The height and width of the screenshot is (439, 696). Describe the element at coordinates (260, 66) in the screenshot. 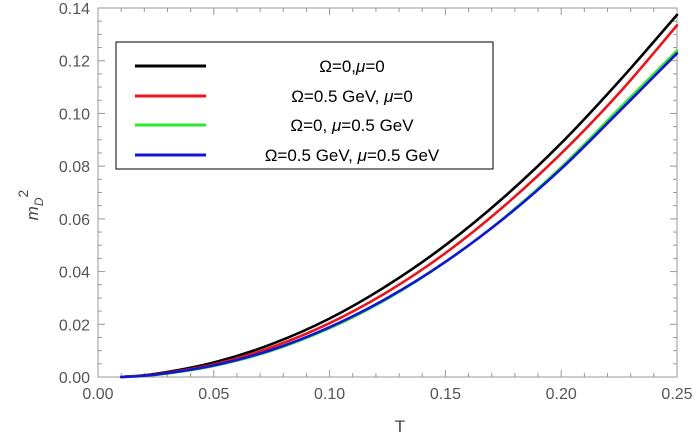

I see `legend-item: Ω=0,μ=0` at that location.